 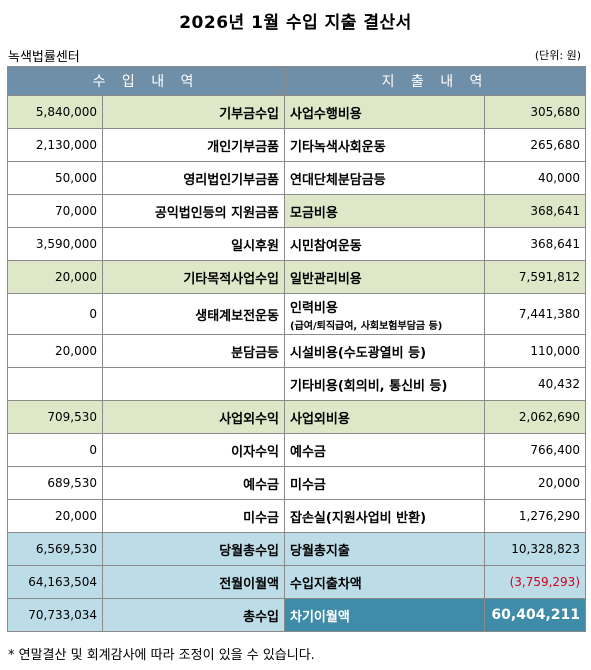 What do you see at coordinates (55, 549) in the screenshot?
I see `income-amount: 6,569,530` at bounding box center [55, 549].